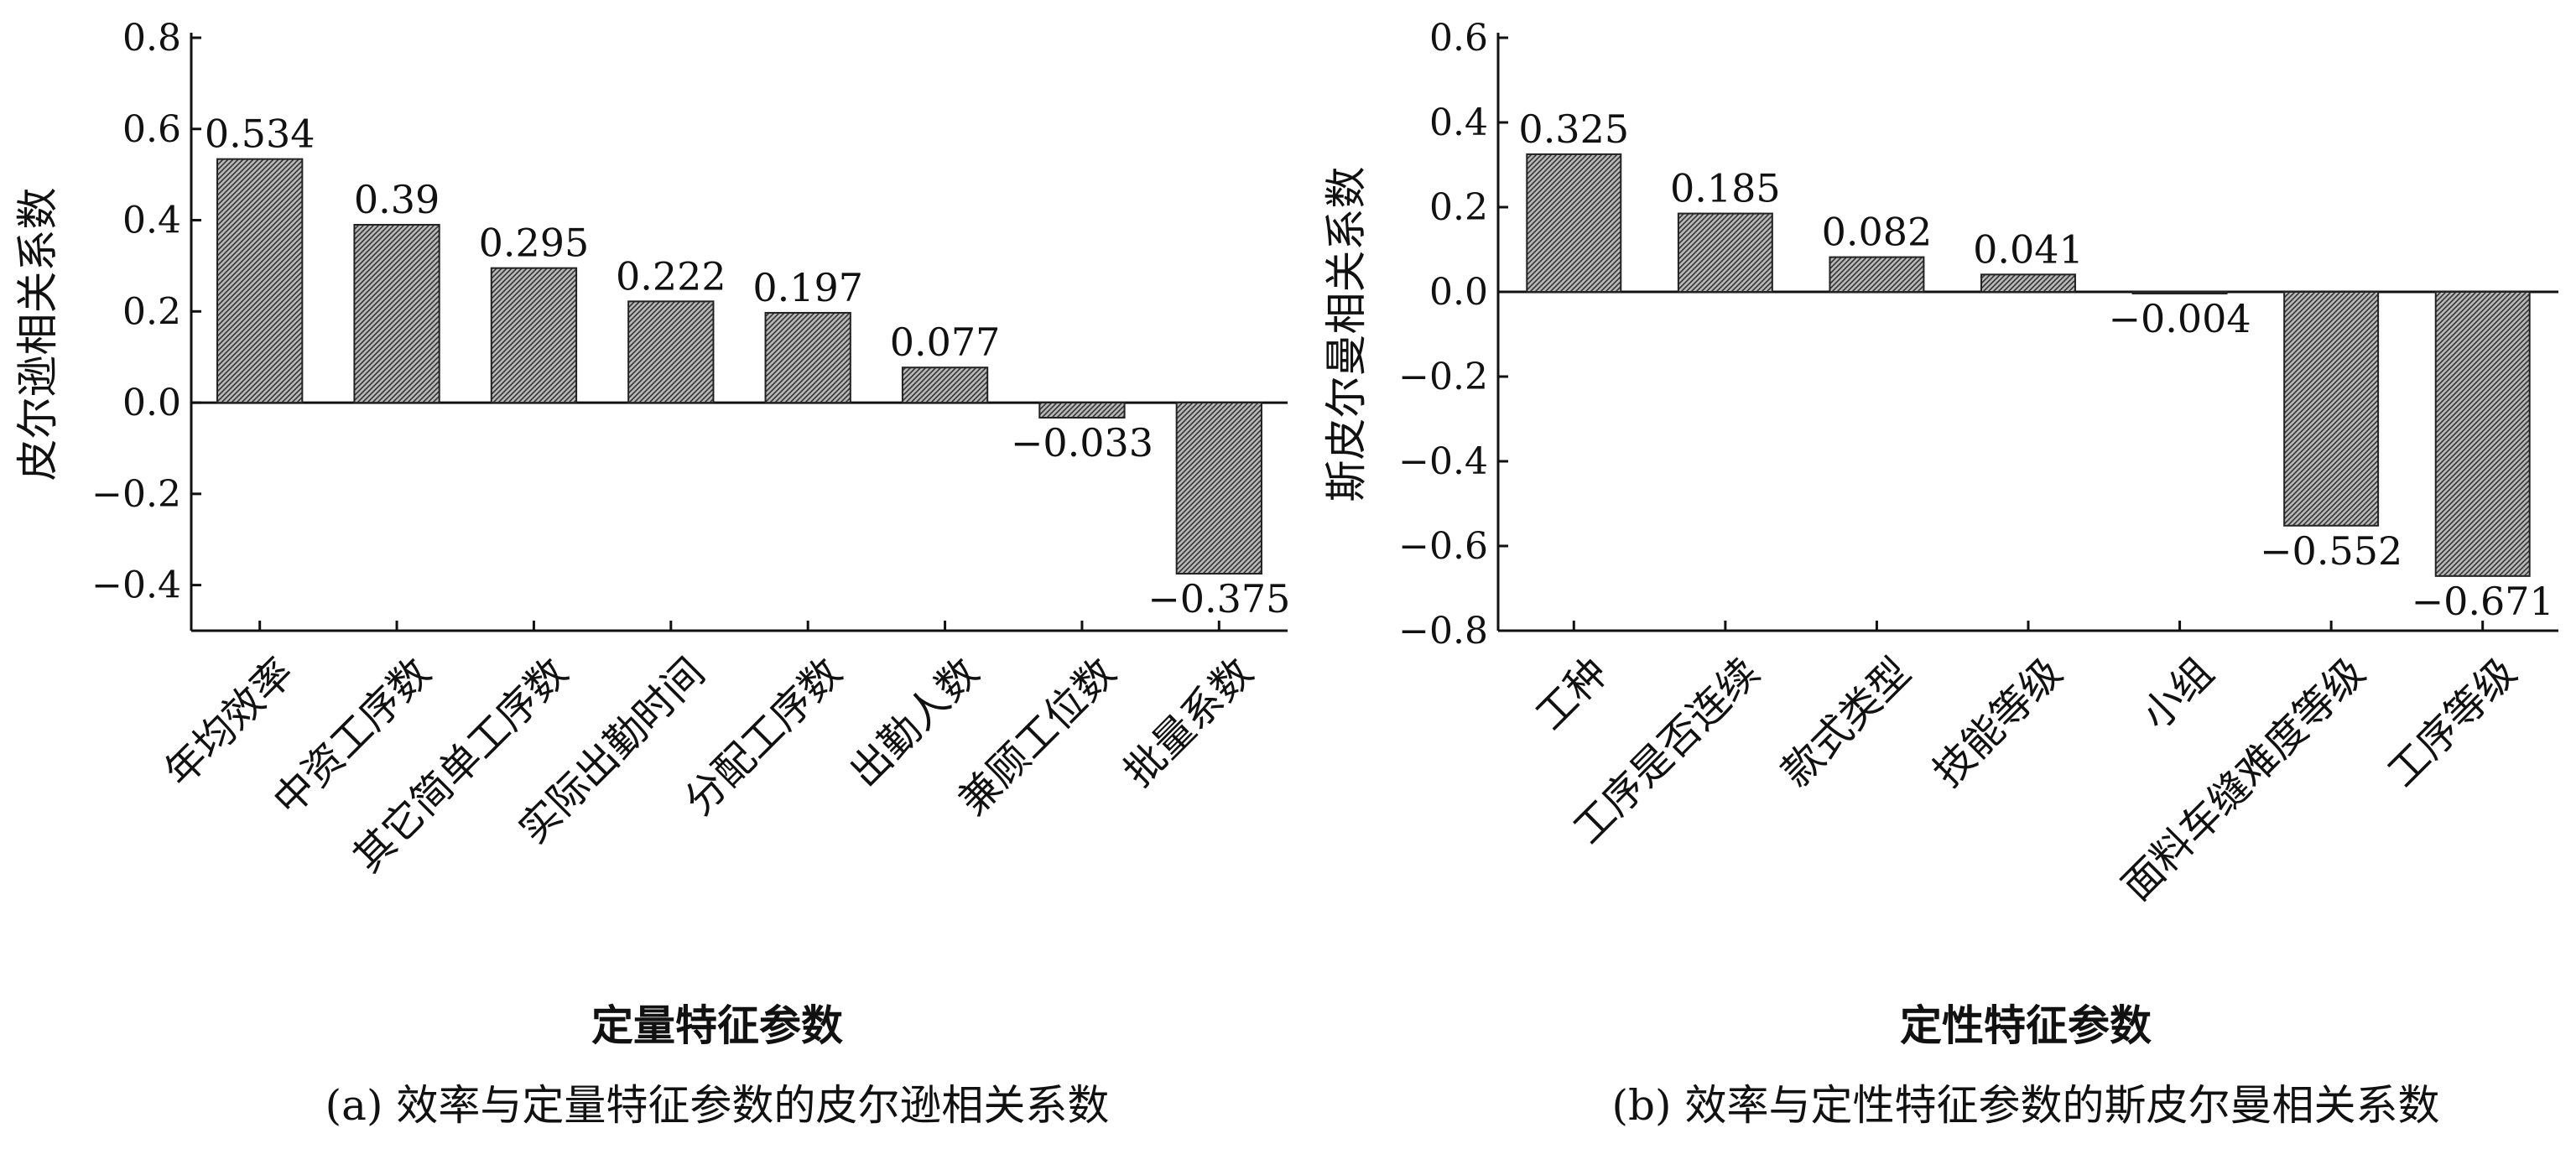  I want to click on chart-a-ylabel: 皮尔逊相关系数, so click(37, 335).